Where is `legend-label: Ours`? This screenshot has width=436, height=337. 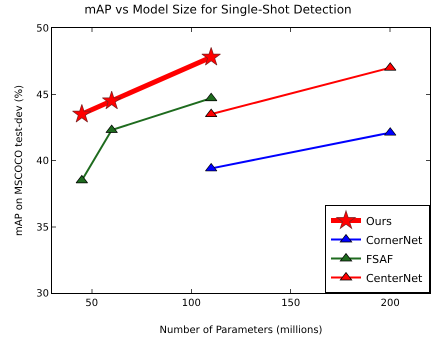 legend-label: Ours is located at coordinates (379, 221).